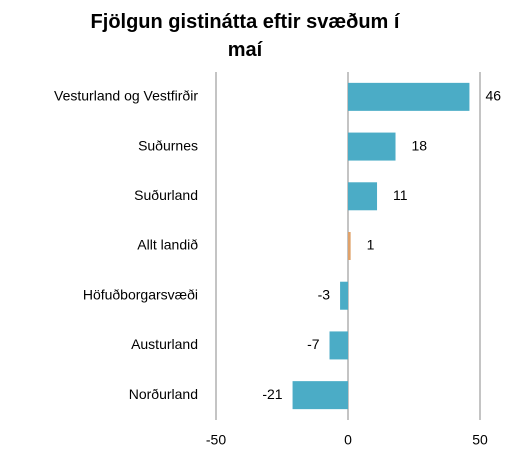 The width and height of the screenshot is (517, 450). I want to click on x-tick-label: 50, so click(480, 440).